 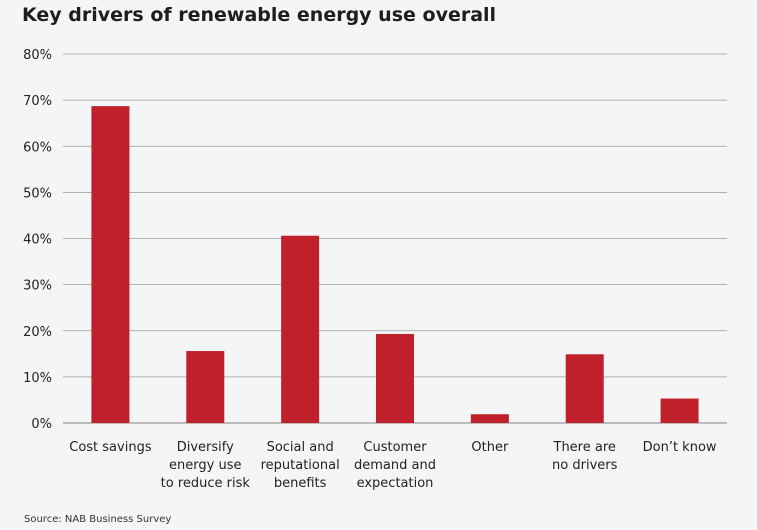 What do you see at coordinates (37, 378) in the screenshot?
I see `y-tick-label: 10%` at bounding box center [37, 378].